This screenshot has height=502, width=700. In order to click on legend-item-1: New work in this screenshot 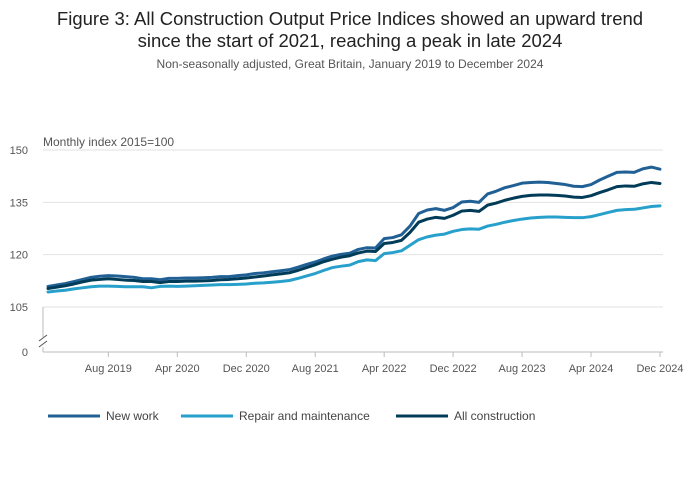, I will do `click(104, 416)`.